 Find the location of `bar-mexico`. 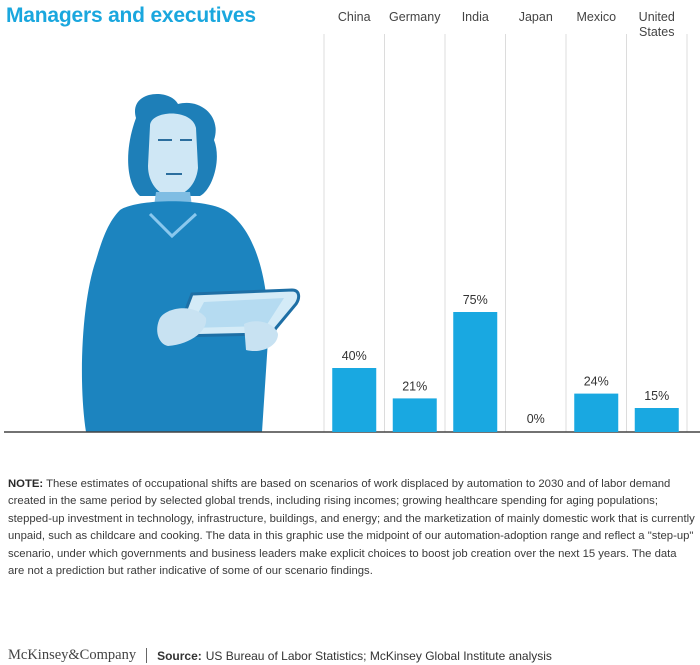

bar-mexico is located at coordinates (596, 412).